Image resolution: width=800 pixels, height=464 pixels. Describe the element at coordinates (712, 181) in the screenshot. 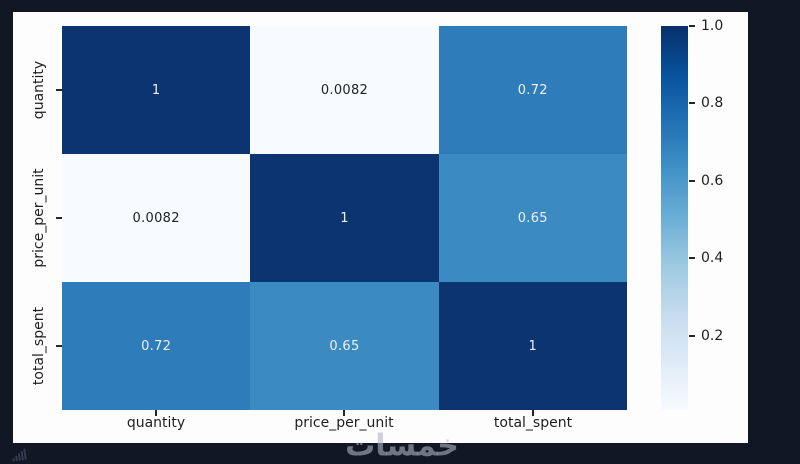

I see `colorbar-tick-label: 0.6` at that location.